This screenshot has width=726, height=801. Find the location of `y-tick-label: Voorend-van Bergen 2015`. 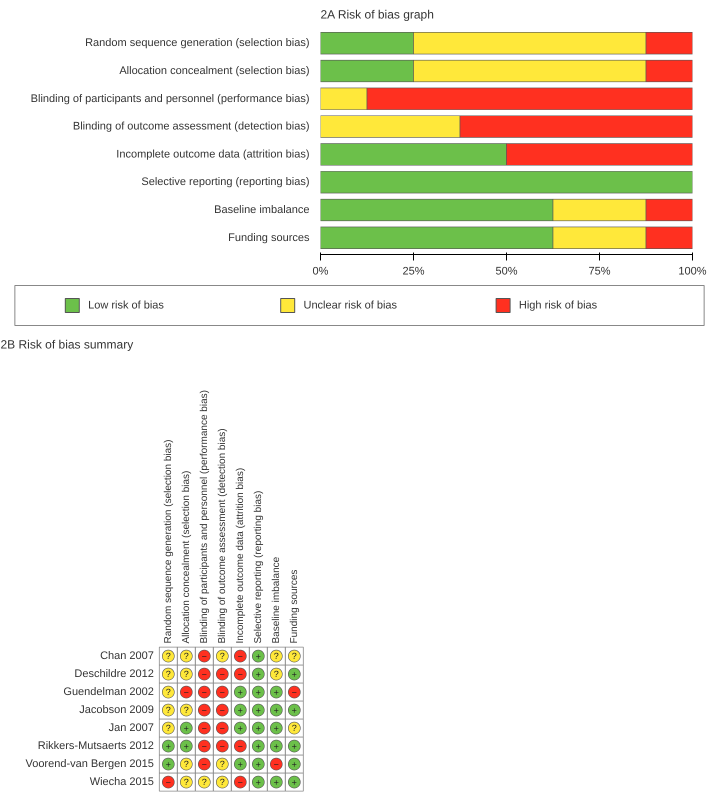

y-tick-label: Voorend-van Bergen 2015 is located at coordinates (89, 764).